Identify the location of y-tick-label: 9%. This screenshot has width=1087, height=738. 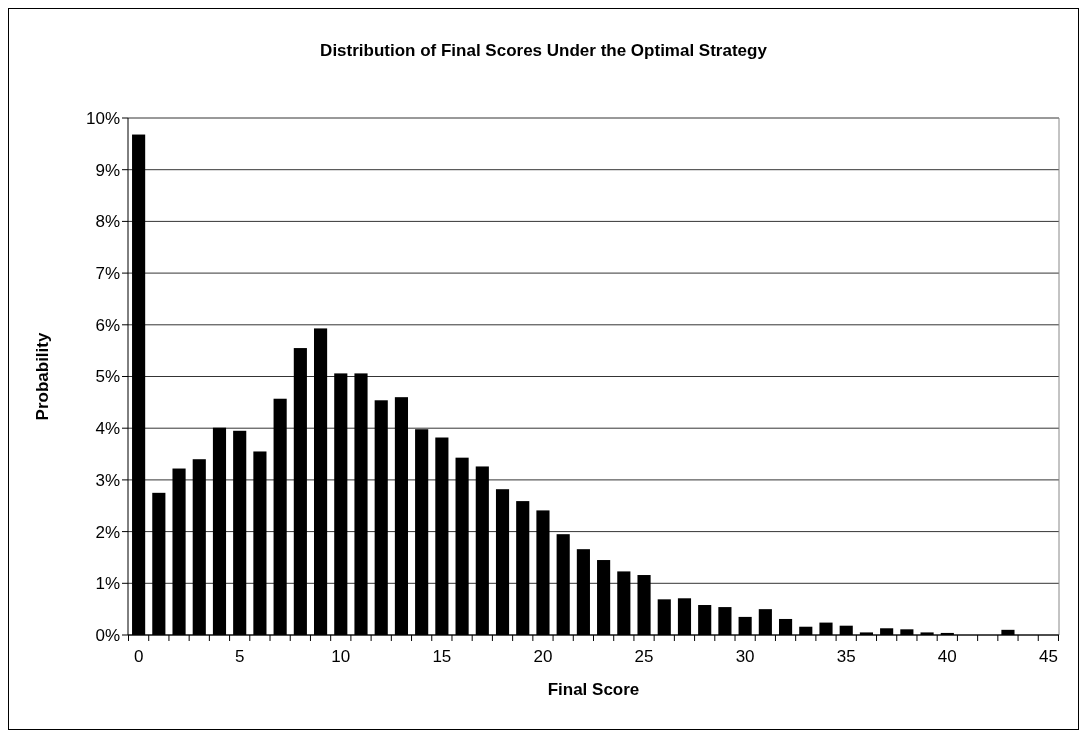
(107, 170).